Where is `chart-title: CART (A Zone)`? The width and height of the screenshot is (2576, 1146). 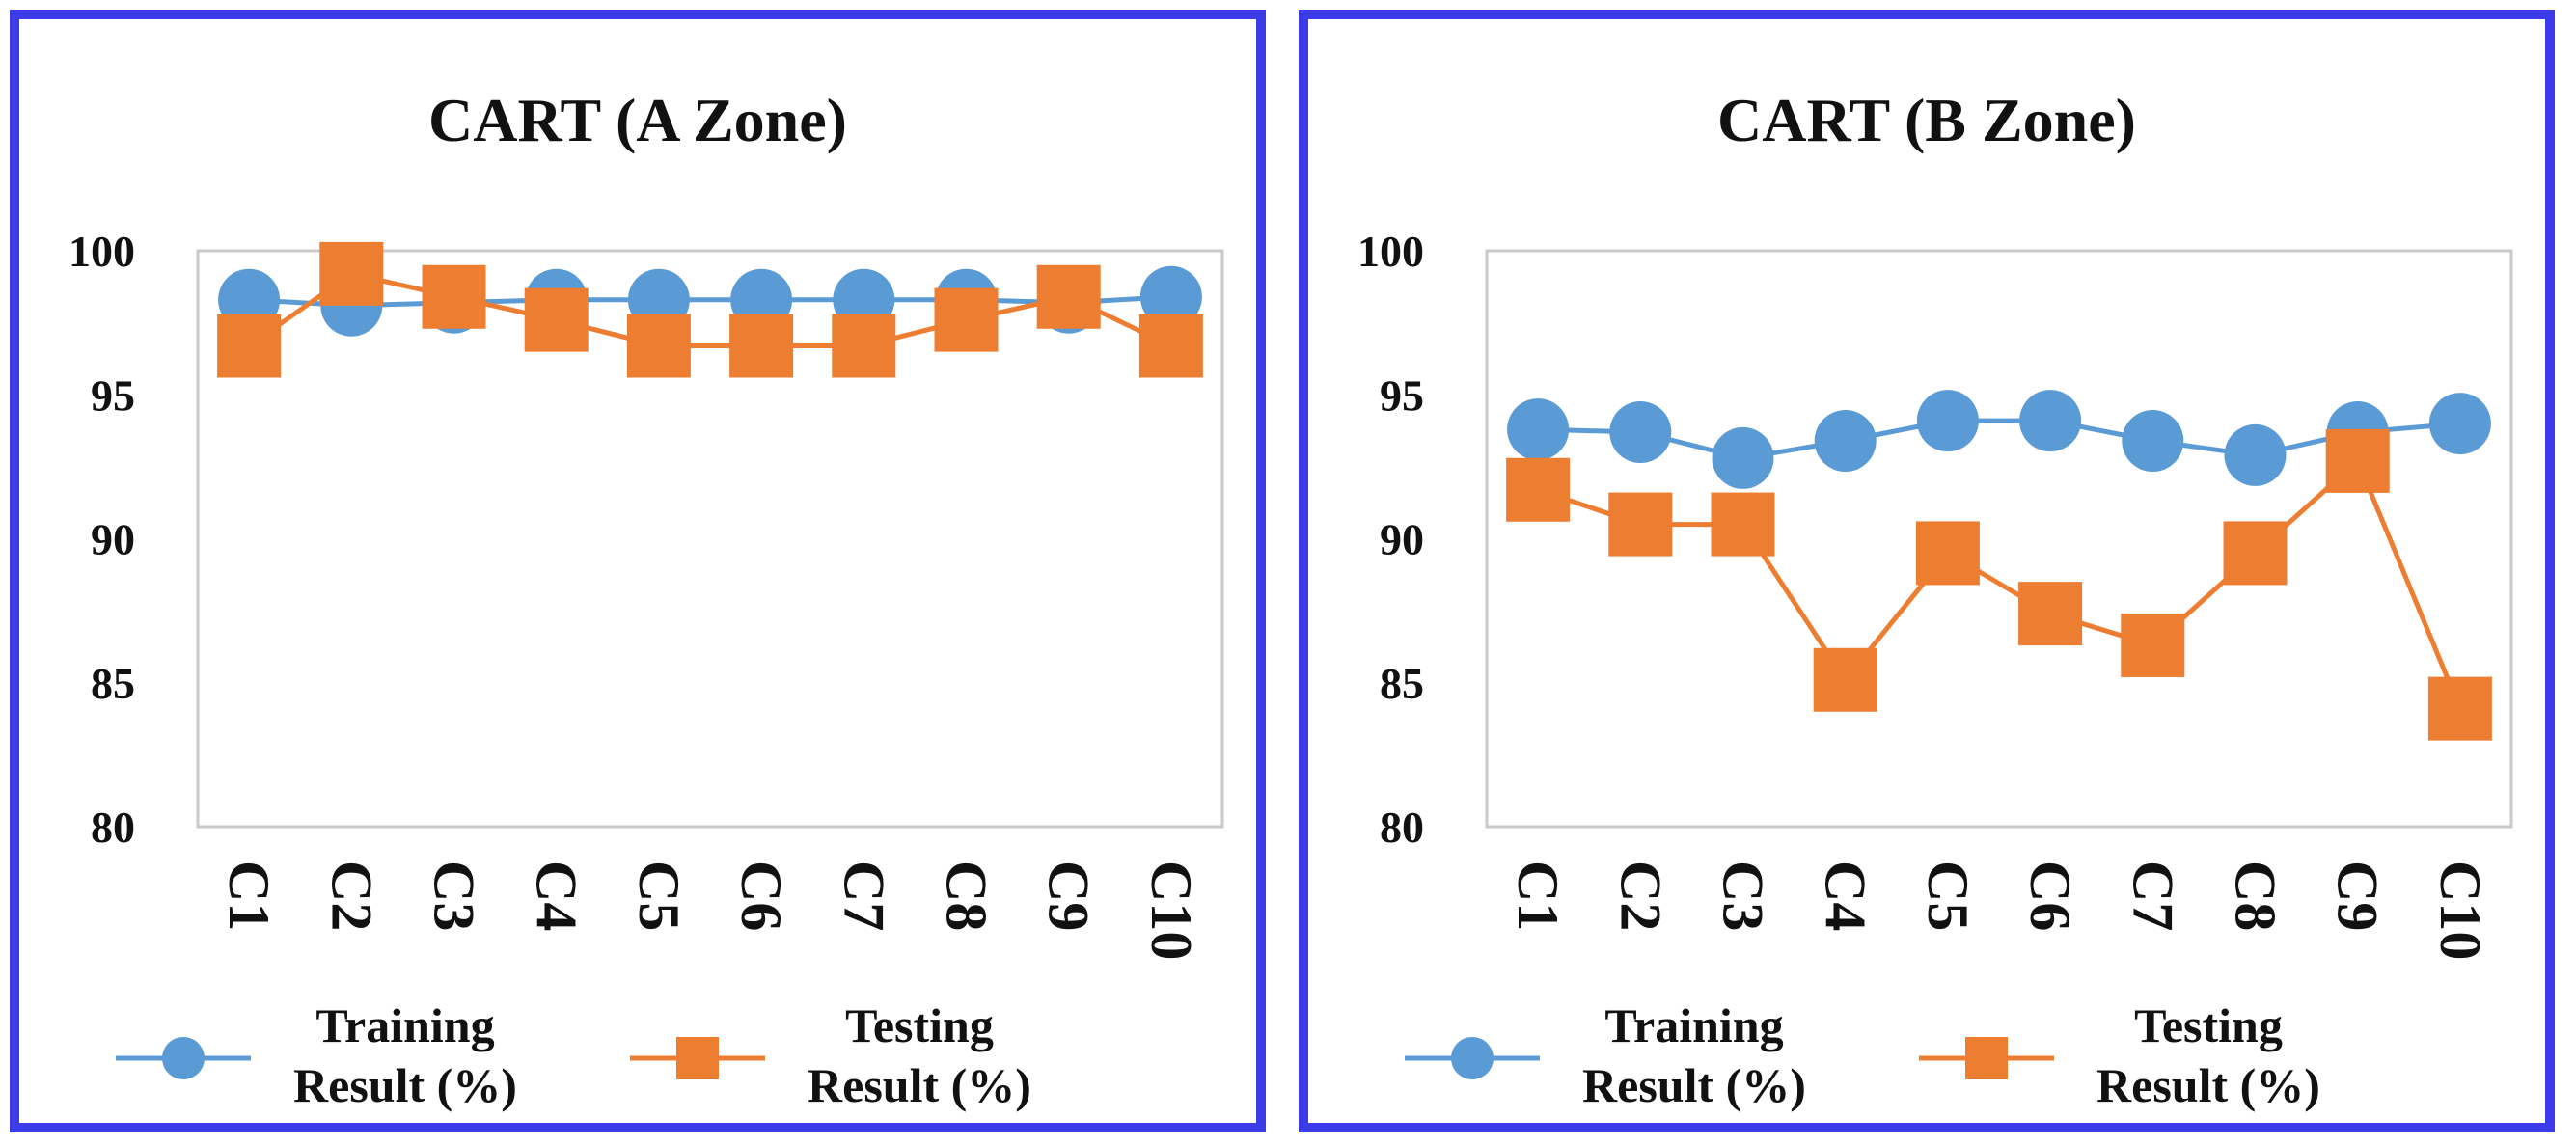 chart-title: CART (A Zone) is located at coordinates (638, 120).